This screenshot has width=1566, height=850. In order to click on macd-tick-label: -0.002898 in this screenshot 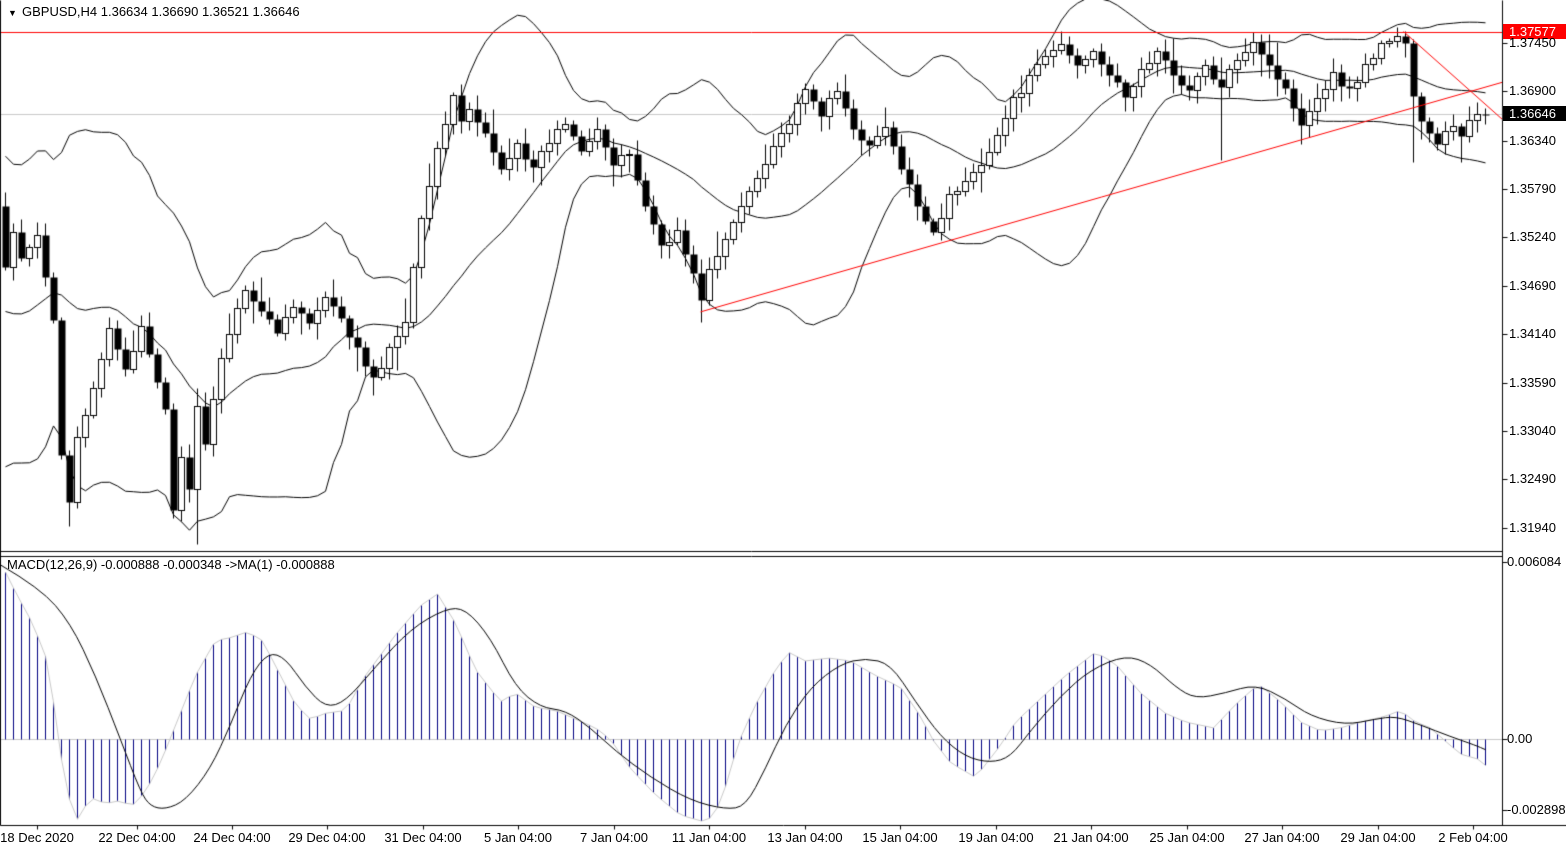, I will do `click(1536, 809)`.